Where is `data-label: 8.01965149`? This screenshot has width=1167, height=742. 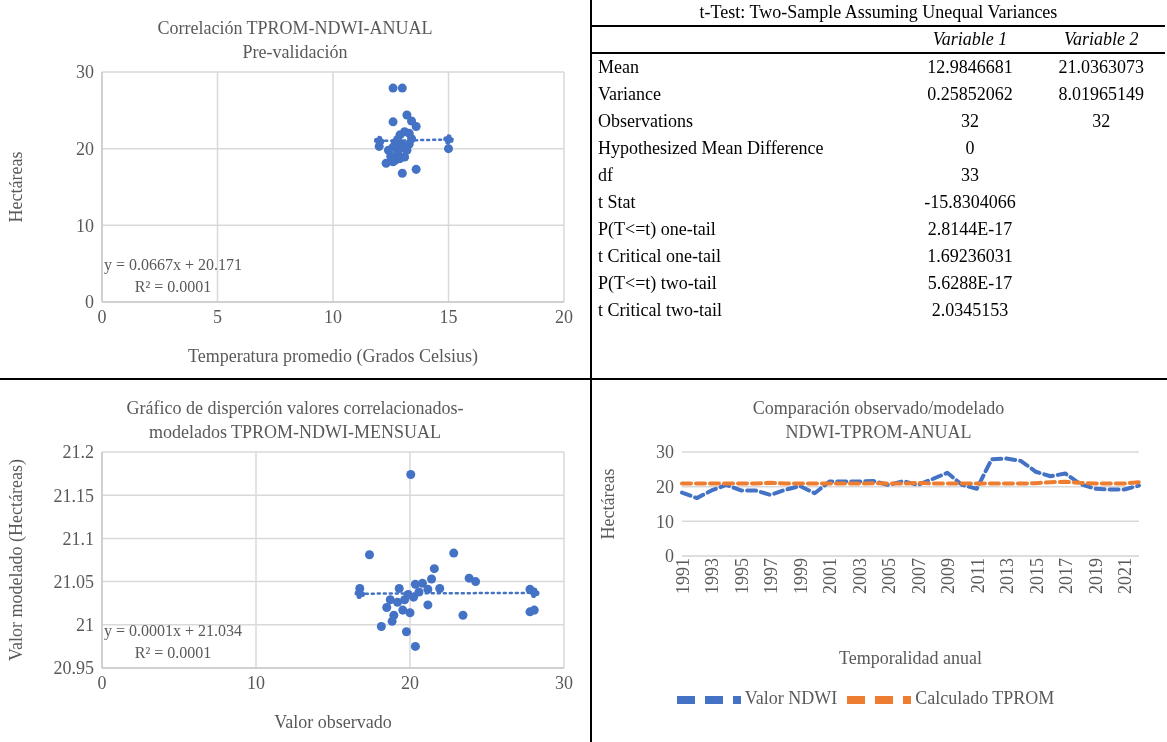 data-label: 8.01965149 is located at coordinates (1101, 94).